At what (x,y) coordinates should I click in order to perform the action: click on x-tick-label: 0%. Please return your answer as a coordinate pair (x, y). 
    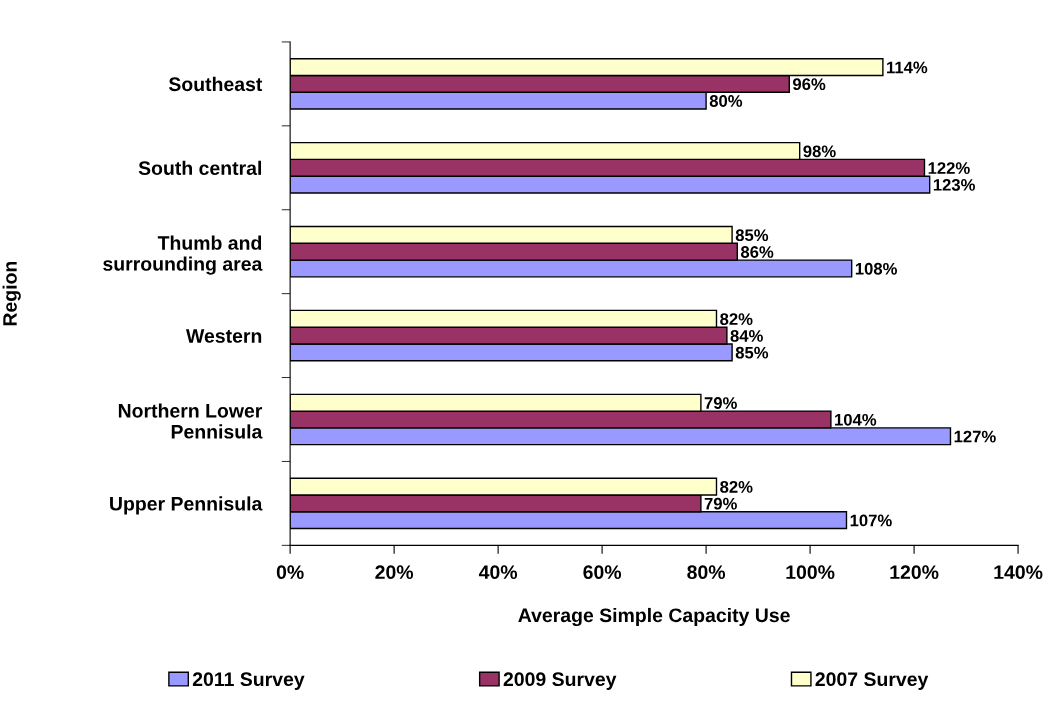
    Looking at the image, I should click on (290, 572).